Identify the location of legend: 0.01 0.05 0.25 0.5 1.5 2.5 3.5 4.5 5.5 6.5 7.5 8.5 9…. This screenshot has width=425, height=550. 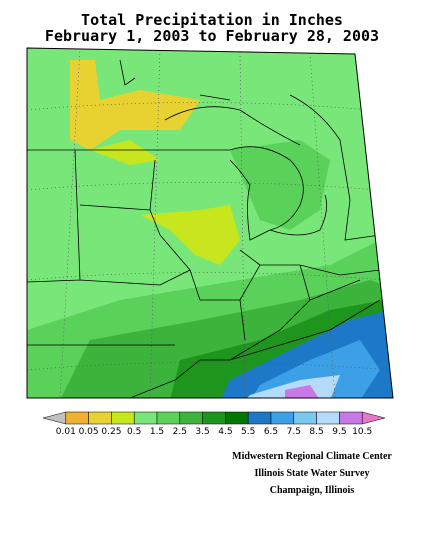
(214, 424).